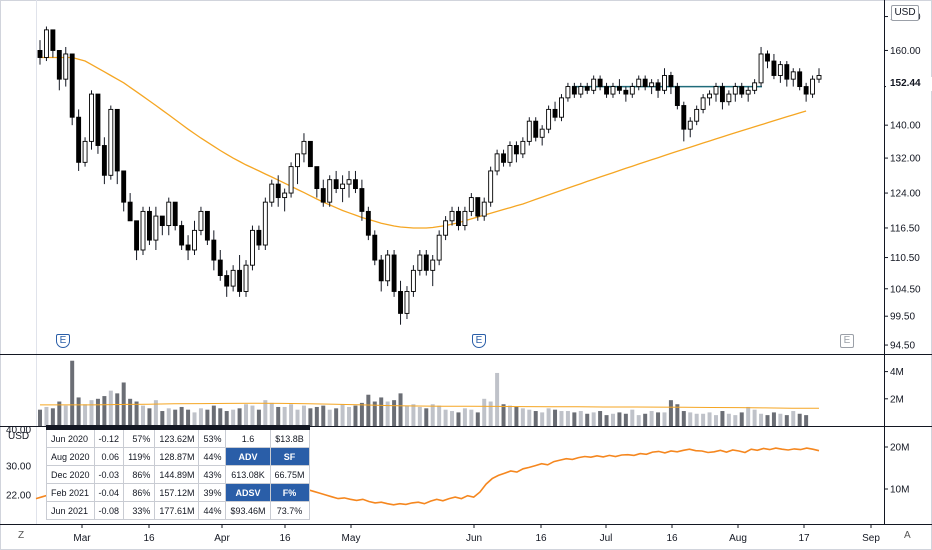 The height and width of the screenshot is (550, 932). I want to click on table-cell: Feb 2021, so click(70, 492).